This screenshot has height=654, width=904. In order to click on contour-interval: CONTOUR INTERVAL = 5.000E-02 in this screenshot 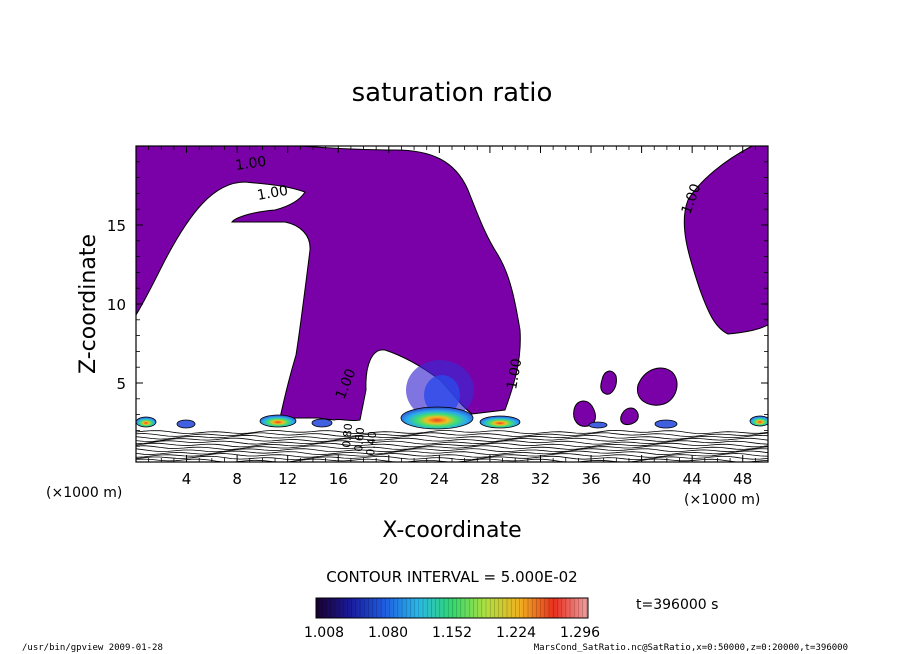, I will do `click(451, 577)`.